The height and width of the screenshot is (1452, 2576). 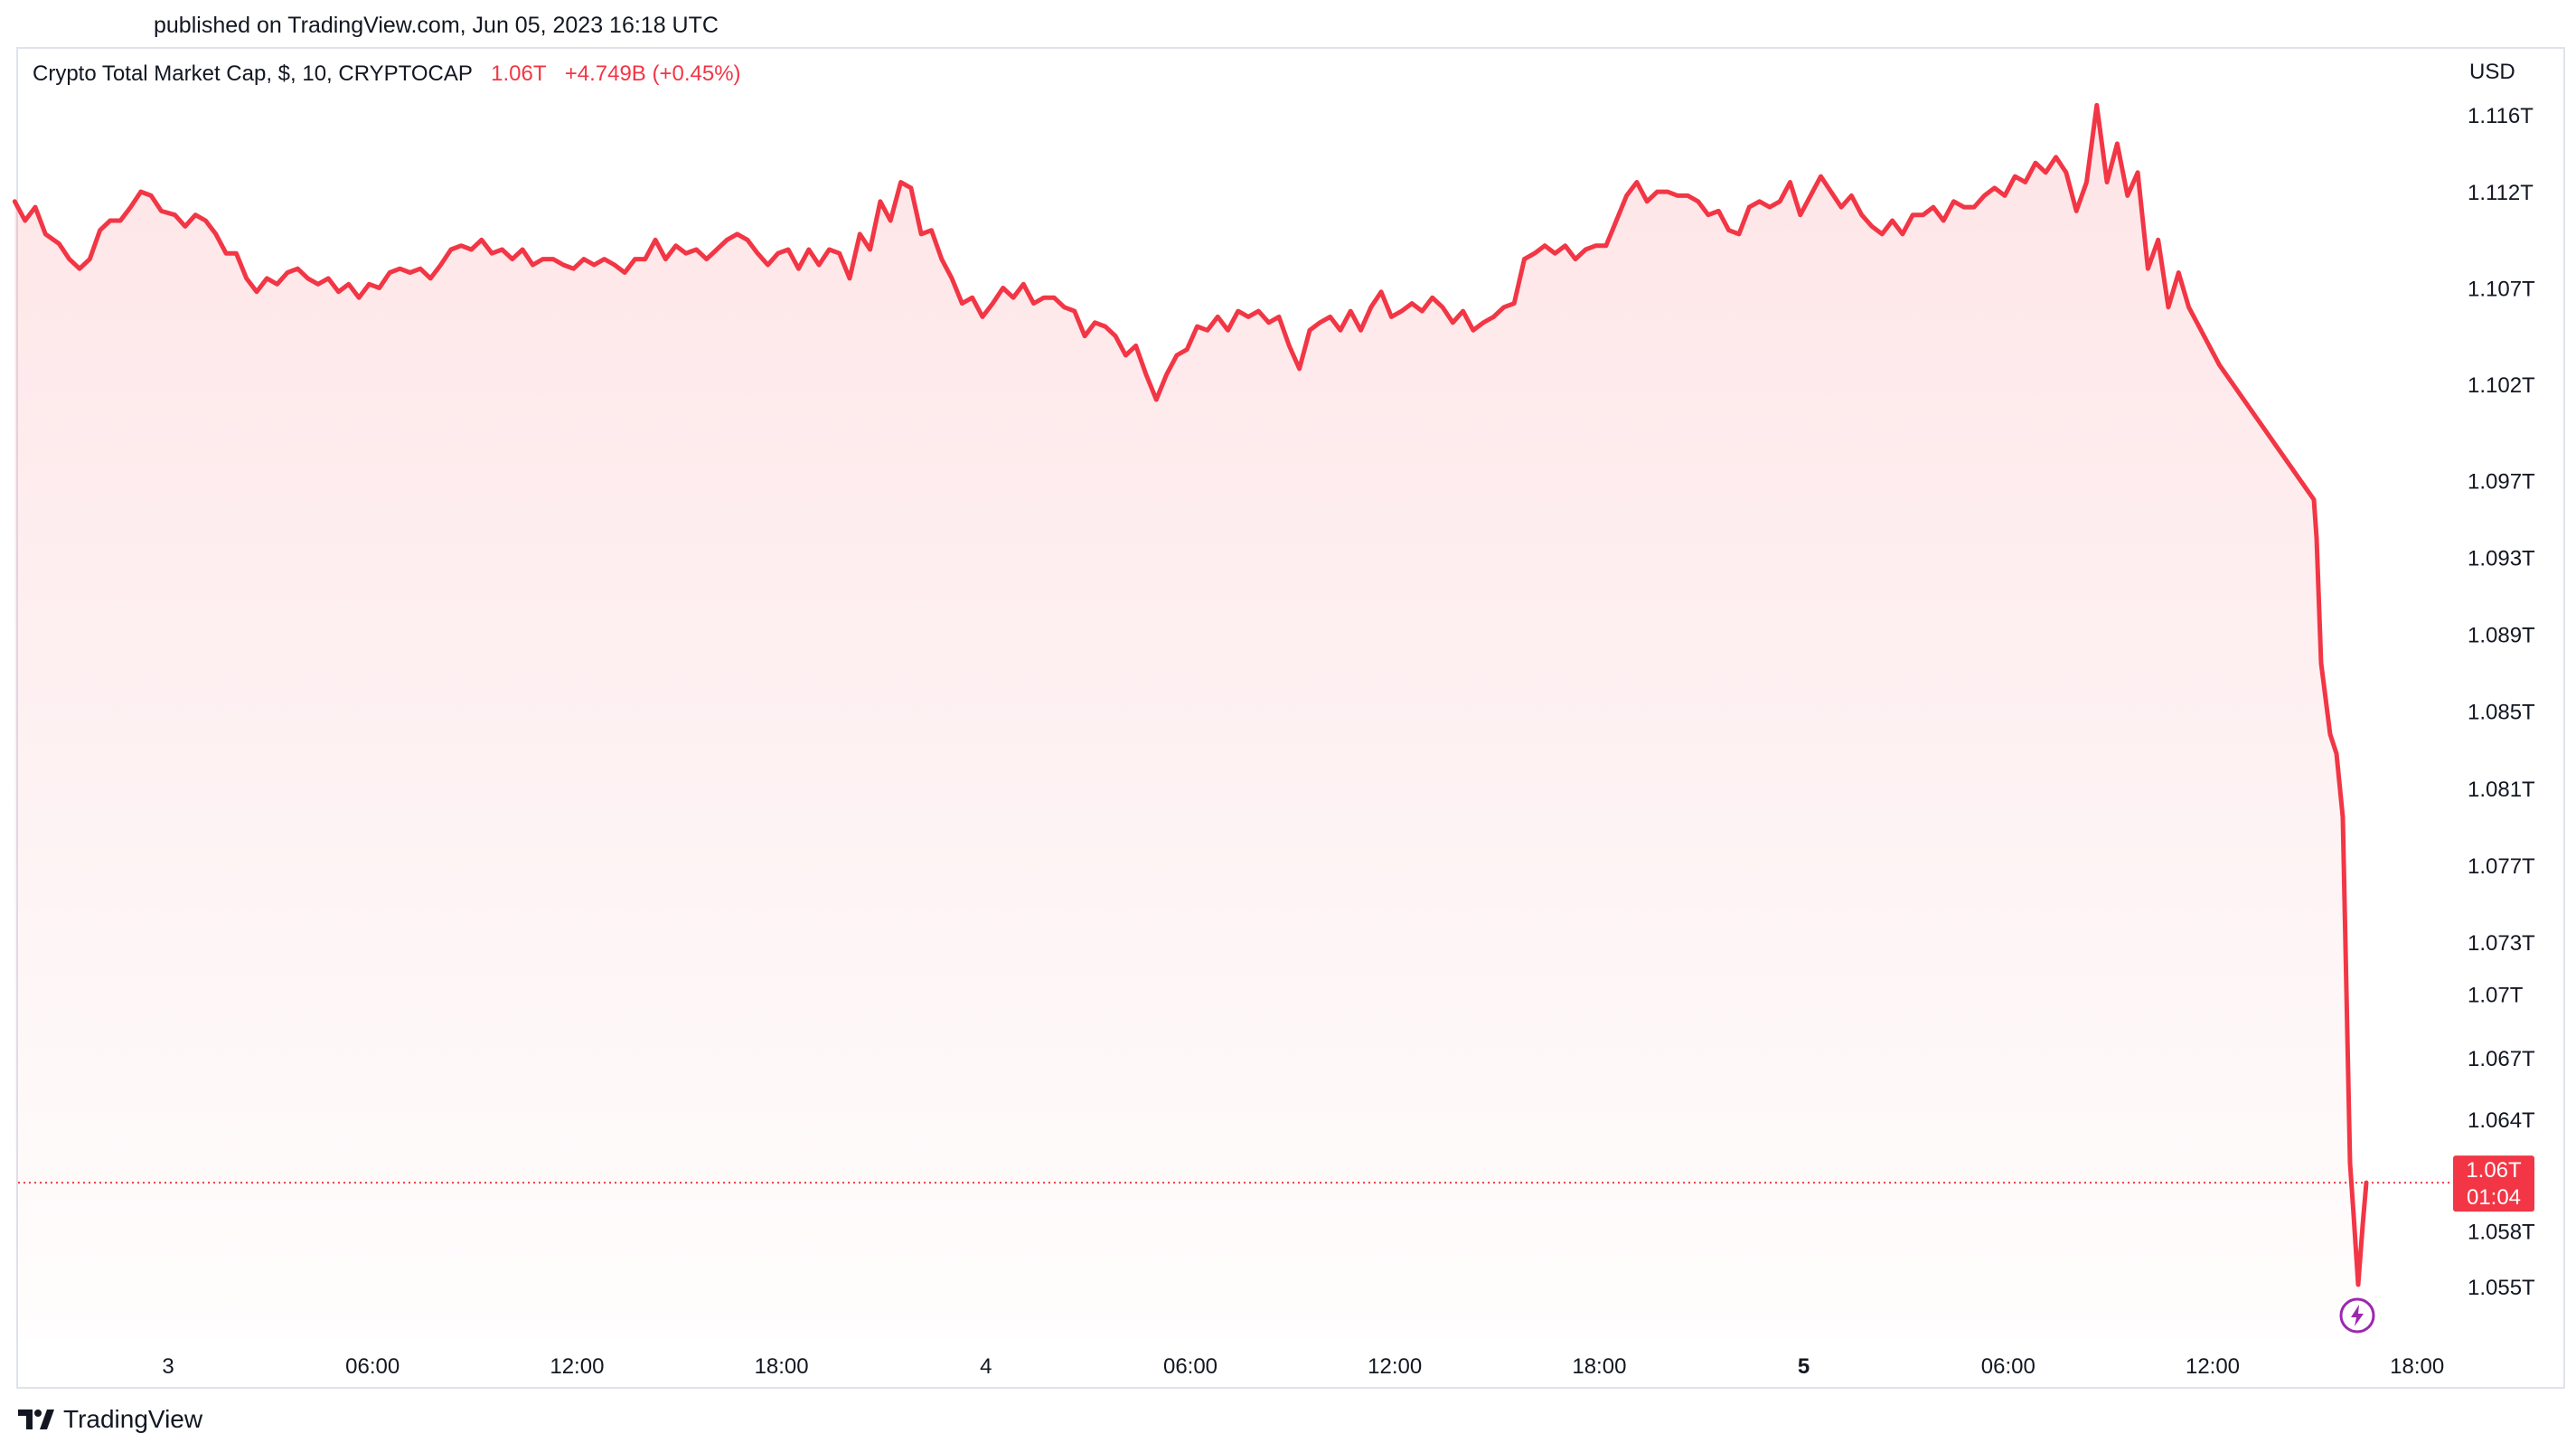 What do you see at coordinates (1804, 1366) in the screenshot?
I see `x-tick-label: 5` at bounding box center [1804, 1366].